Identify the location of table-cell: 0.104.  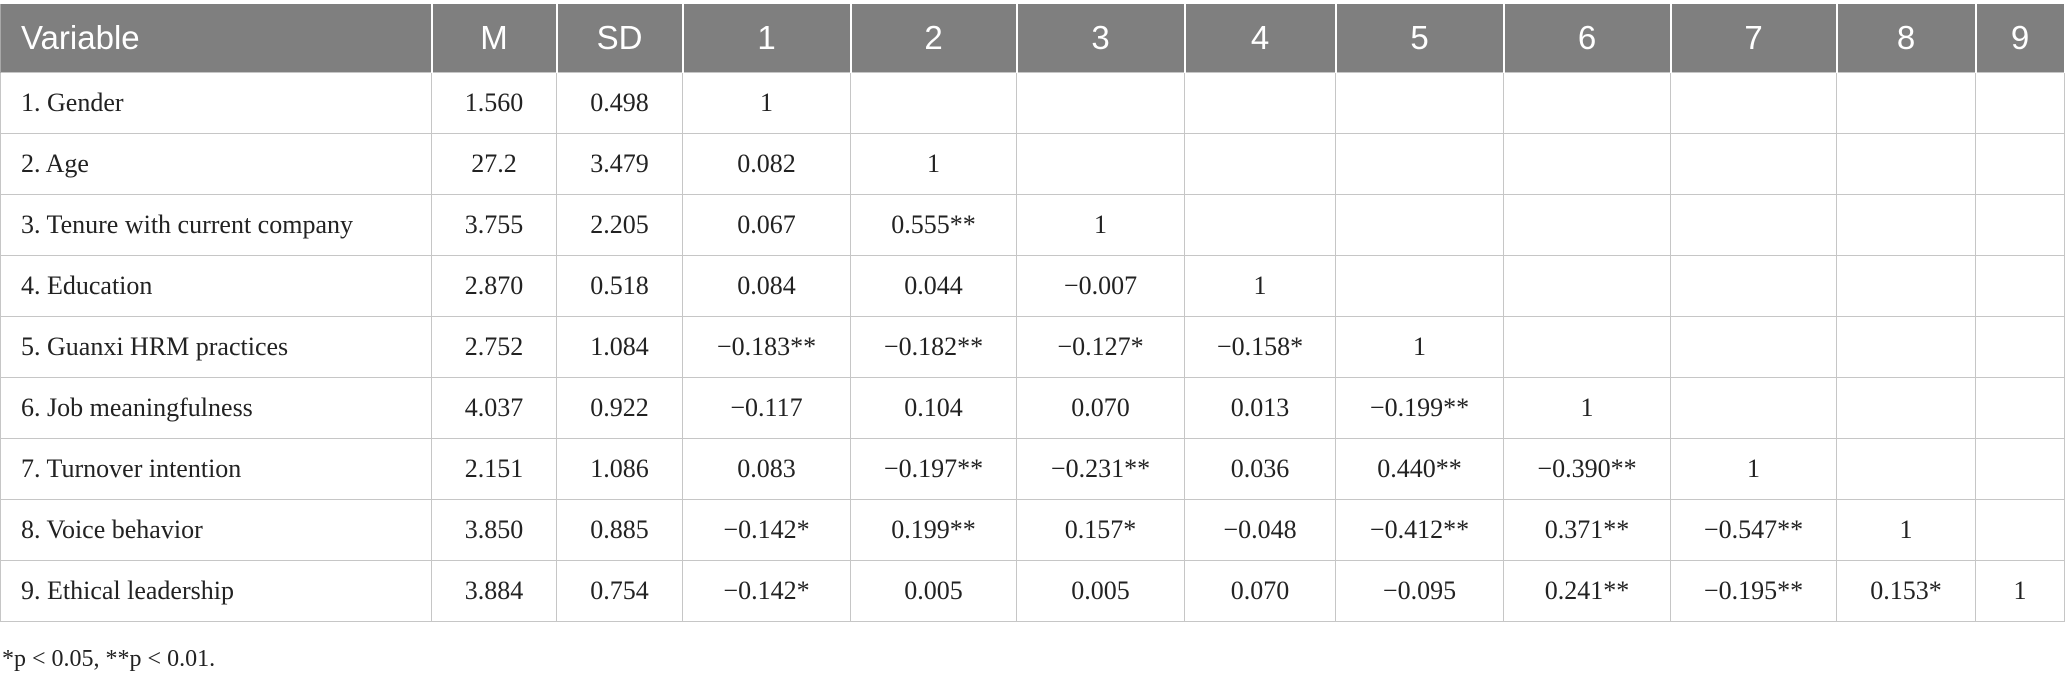
(933, 408).